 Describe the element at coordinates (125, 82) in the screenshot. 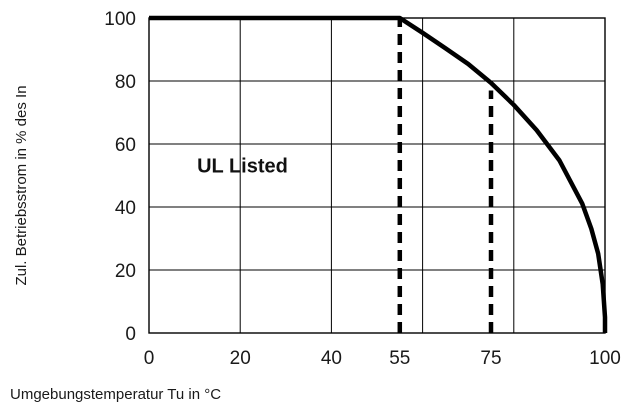

I see `y-tick-label: 80` at that location.